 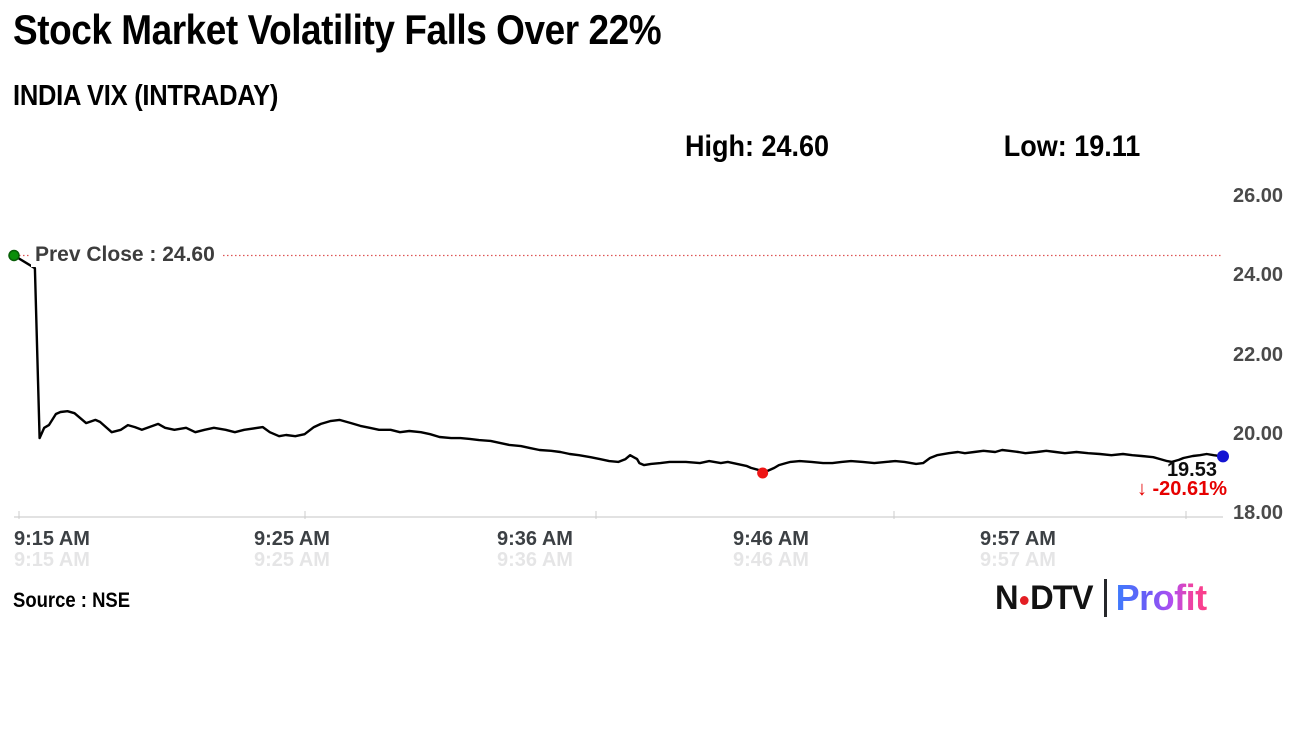 What do you see at coordinates (1018, 560) in the screenshot?
I see `x-axis-ghost-label: 9:57 AM` at bounding box center [1018, 560].